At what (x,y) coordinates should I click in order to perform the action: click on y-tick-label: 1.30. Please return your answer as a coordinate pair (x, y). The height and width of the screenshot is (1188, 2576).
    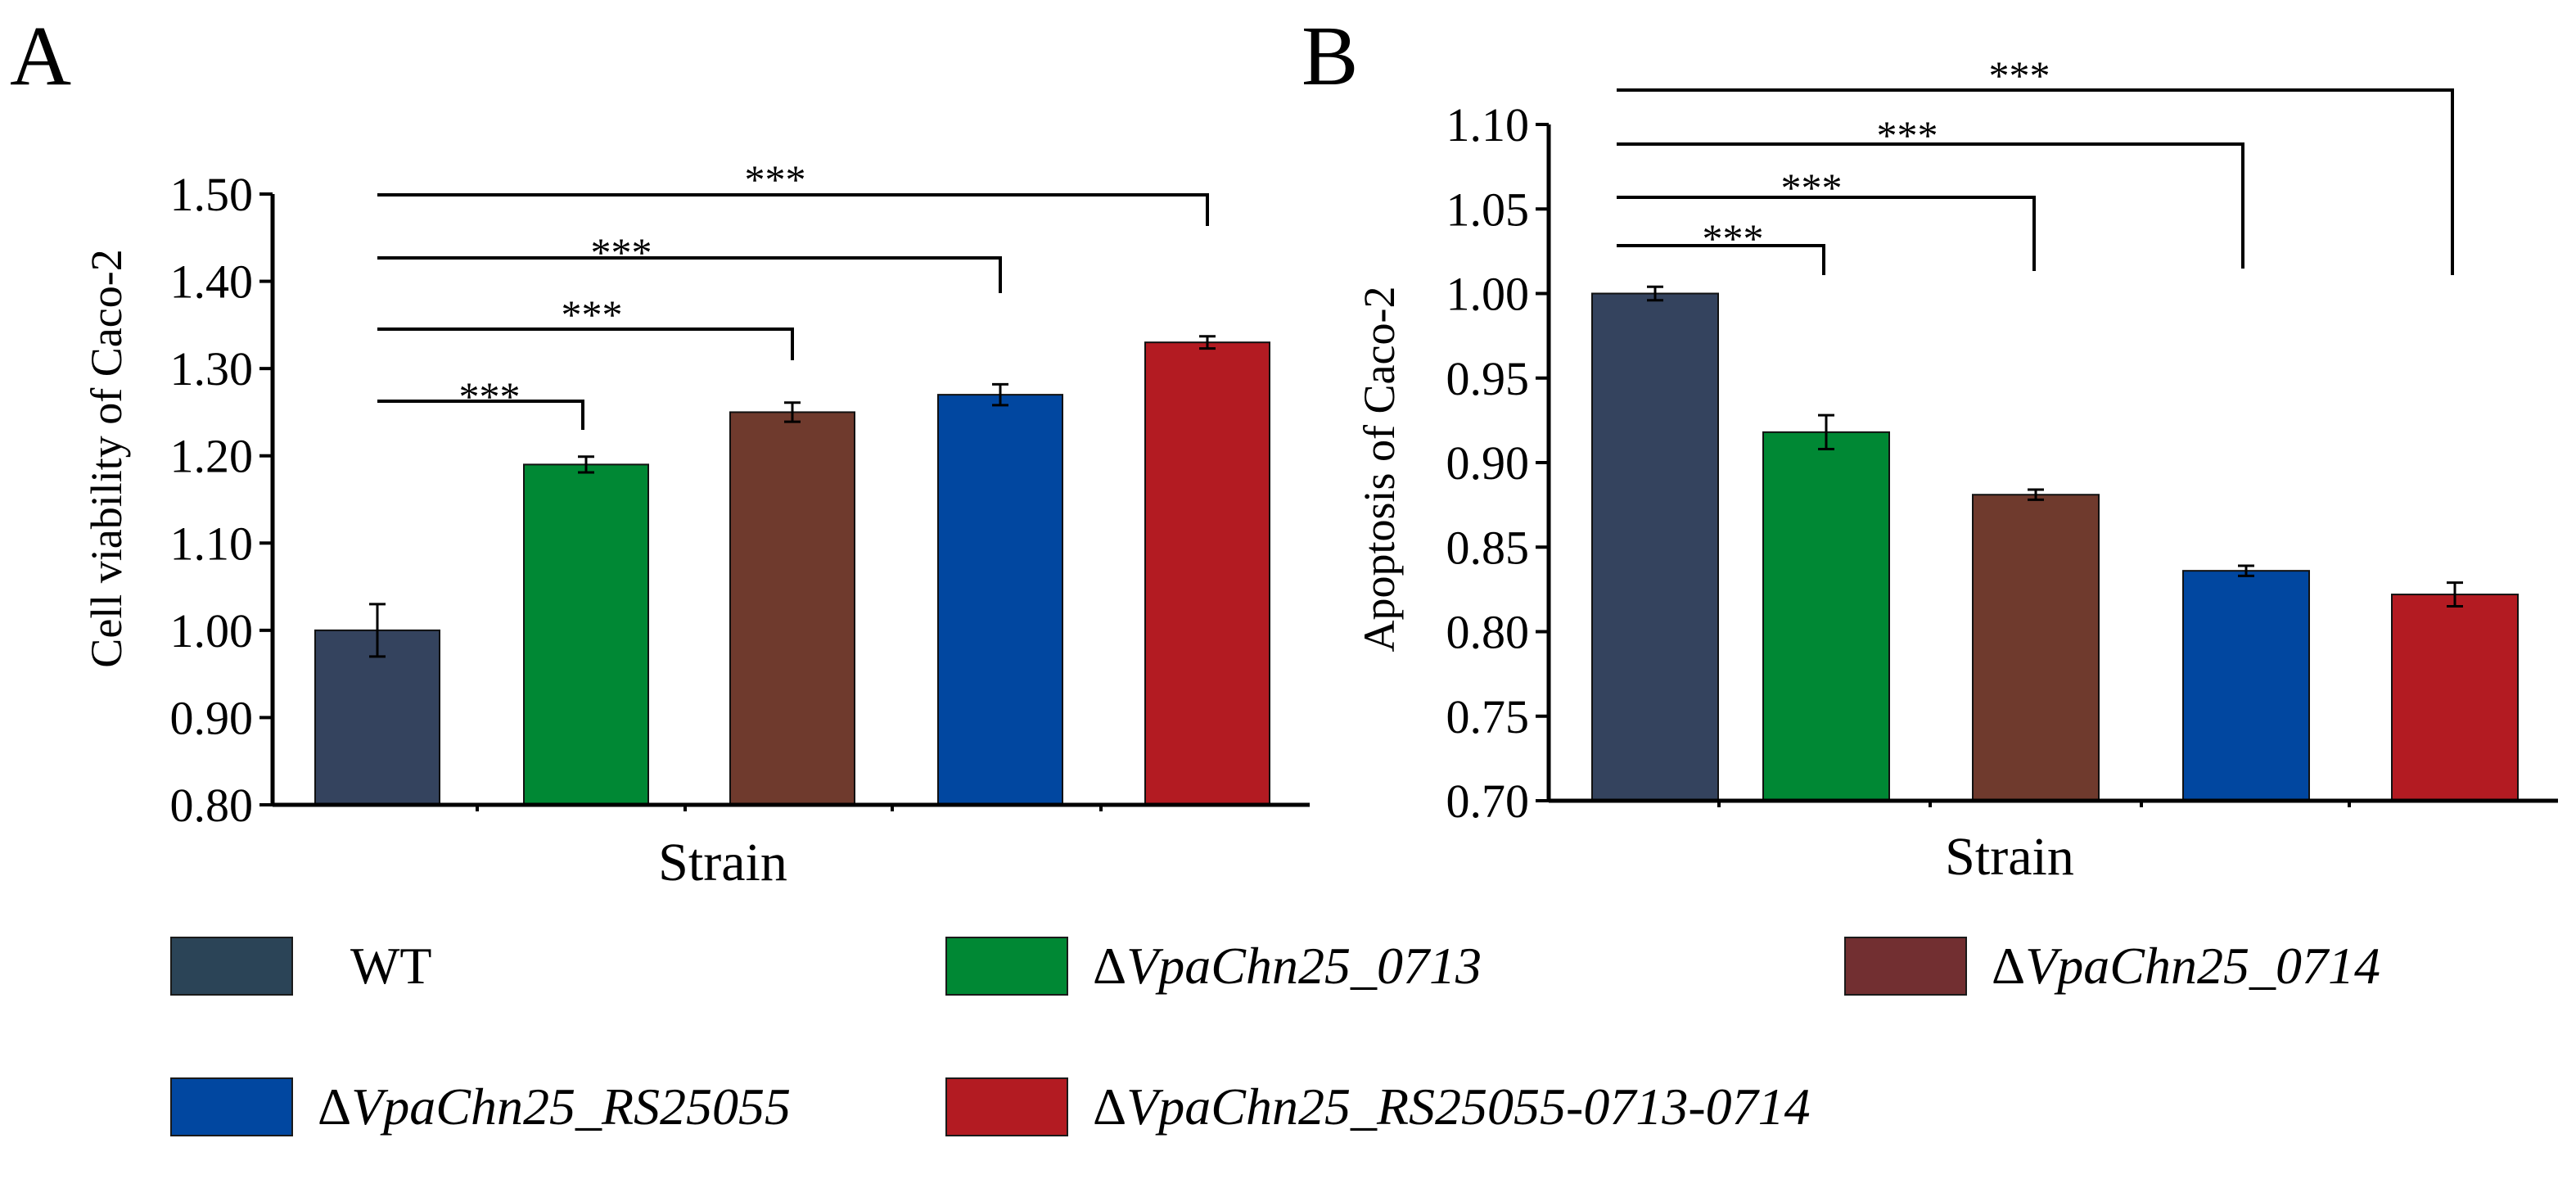
    Looking at the image, I should click on (212, 369).